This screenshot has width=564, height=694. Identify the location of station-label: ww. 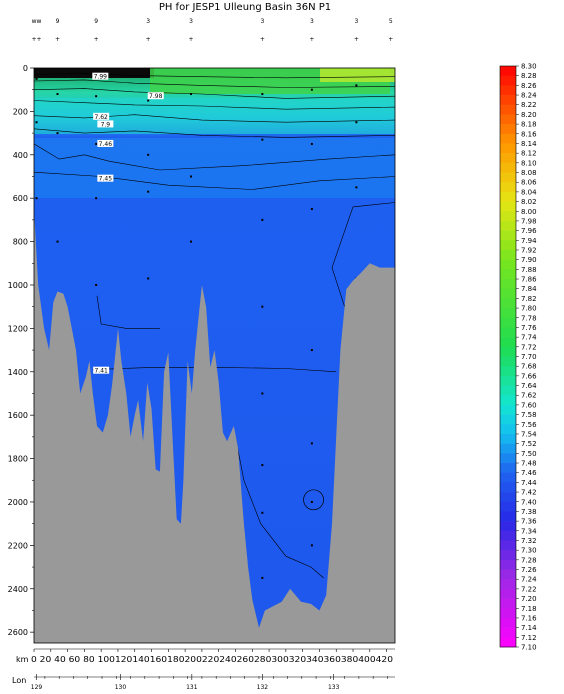
(37, 21).